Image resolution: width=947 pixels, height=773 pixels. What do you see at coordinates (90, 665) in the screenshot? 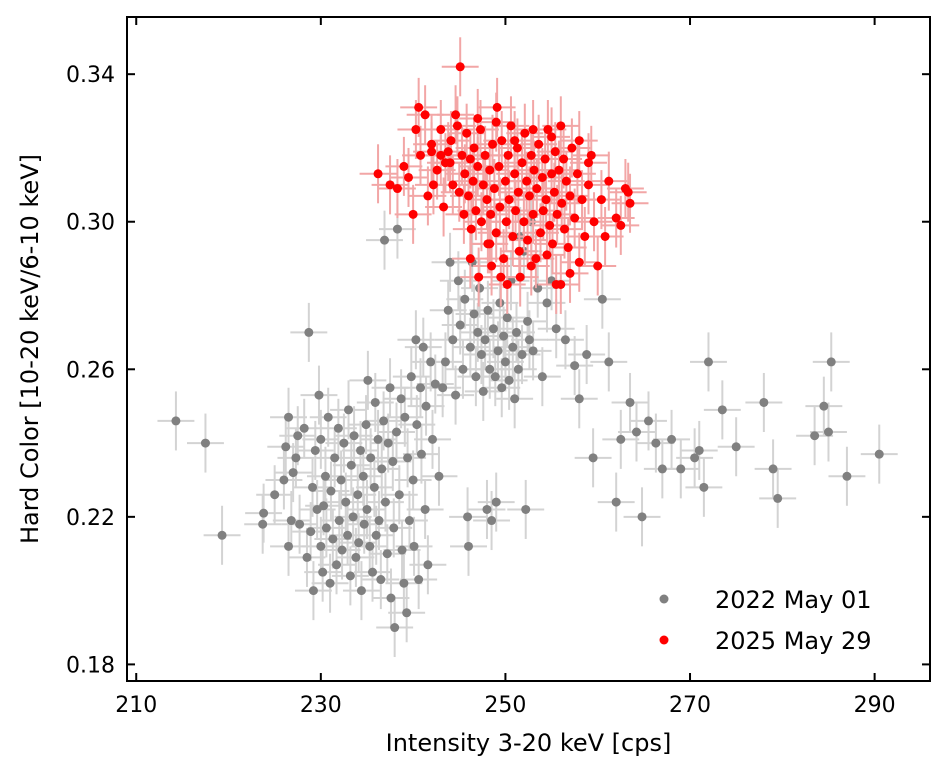
I see `y-tick-label: 0.18` at bounding box center [90, 665].